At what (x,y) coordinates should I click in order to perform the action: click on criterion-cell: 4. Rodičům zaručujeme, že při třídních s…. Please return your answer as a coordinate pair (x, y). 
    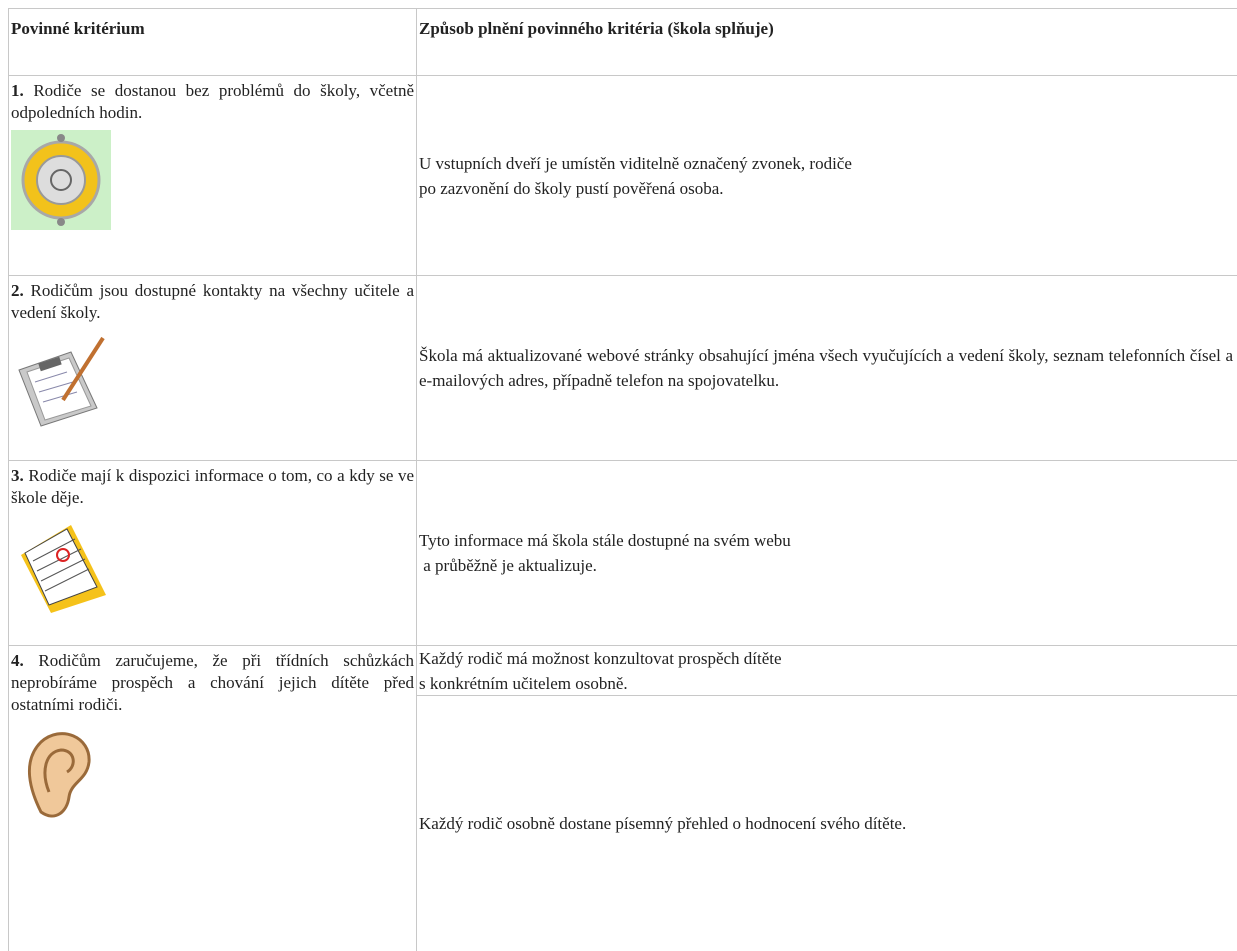
    Looking at the image, I should click on (212, 798).